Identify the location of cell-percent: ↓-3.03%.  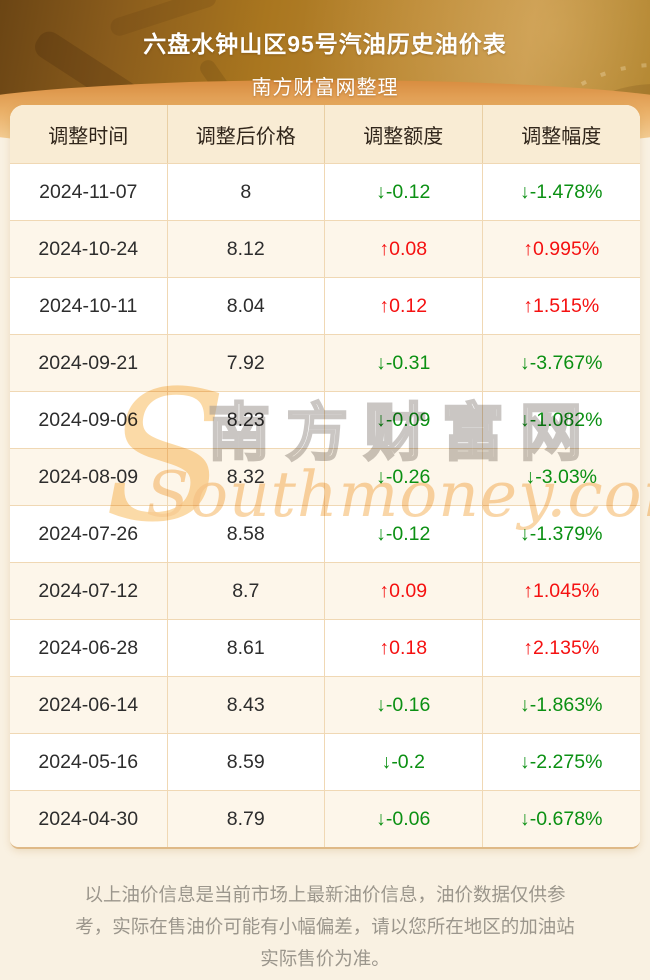
(561, 476).